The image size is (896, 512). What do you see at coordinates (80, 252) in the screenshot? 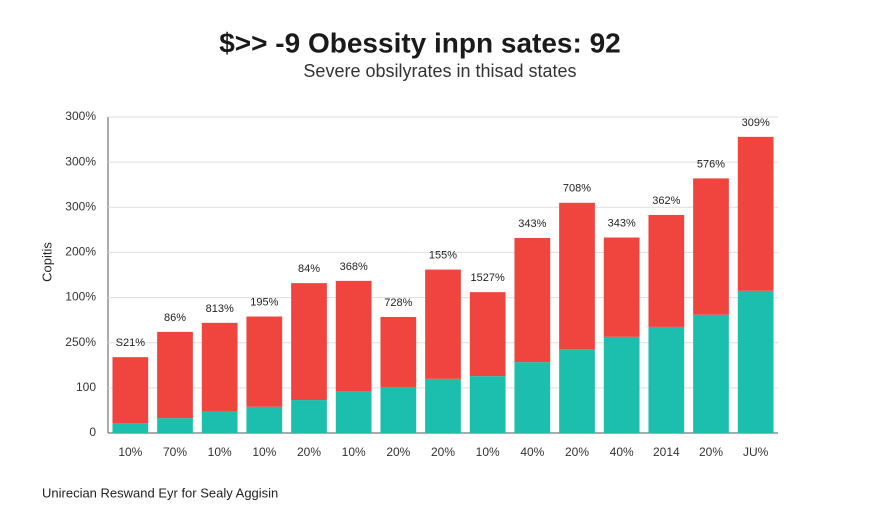
I see `y-tick-label: 200%` at bounding box center [80, 252].